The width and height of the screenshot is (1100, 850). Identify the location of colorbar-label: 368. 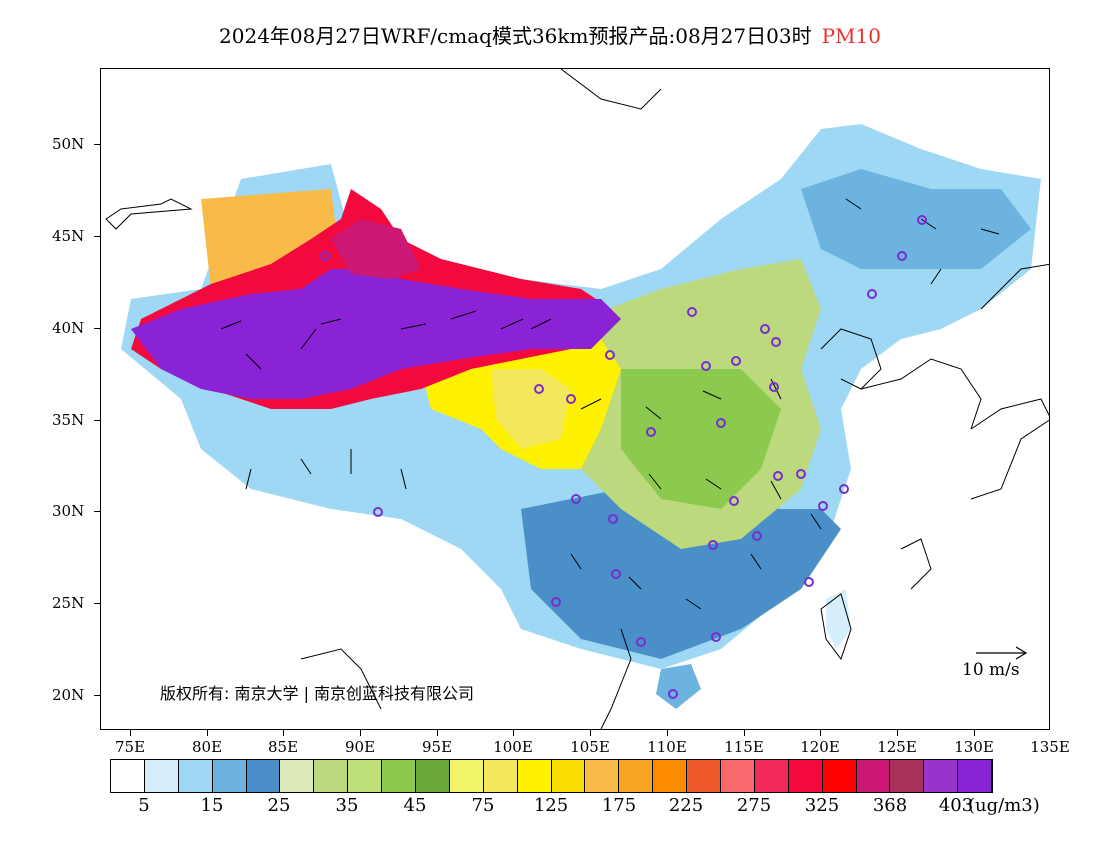
(890, 805).